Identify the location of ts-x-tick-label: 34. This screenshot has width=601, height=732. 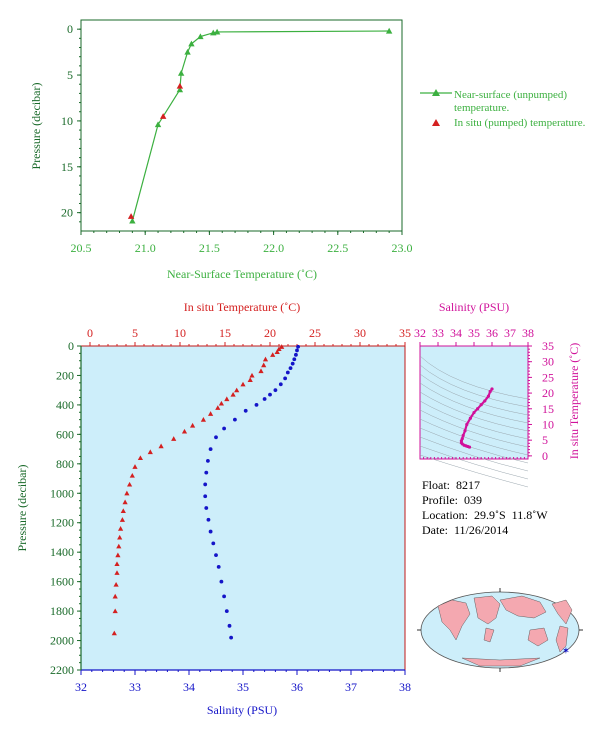
(456, 333).